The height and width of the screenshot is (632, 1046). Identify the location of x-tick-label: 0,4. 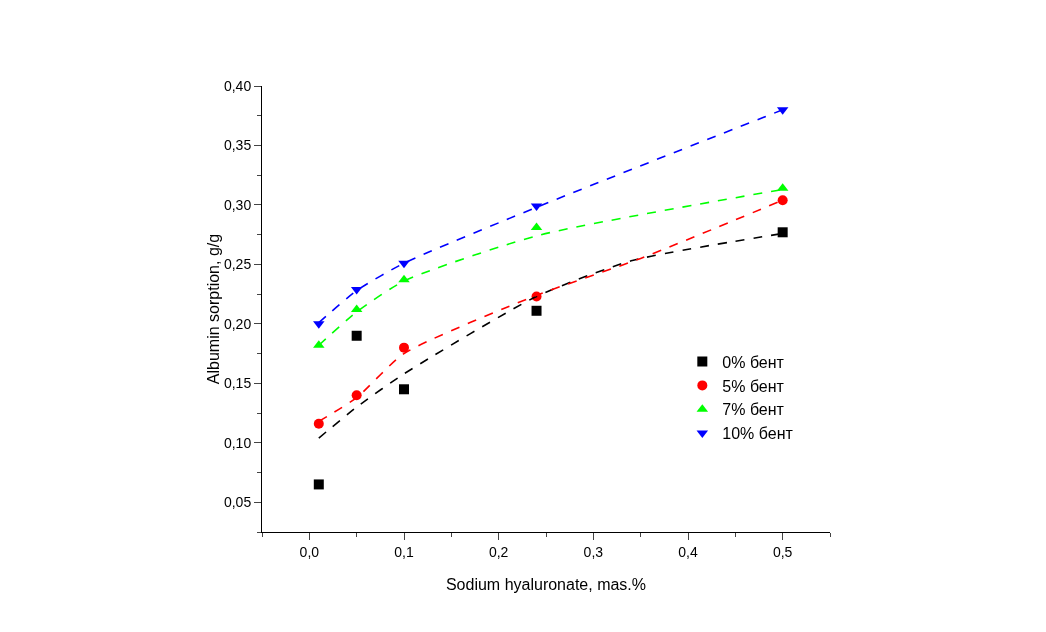
(688, 551).